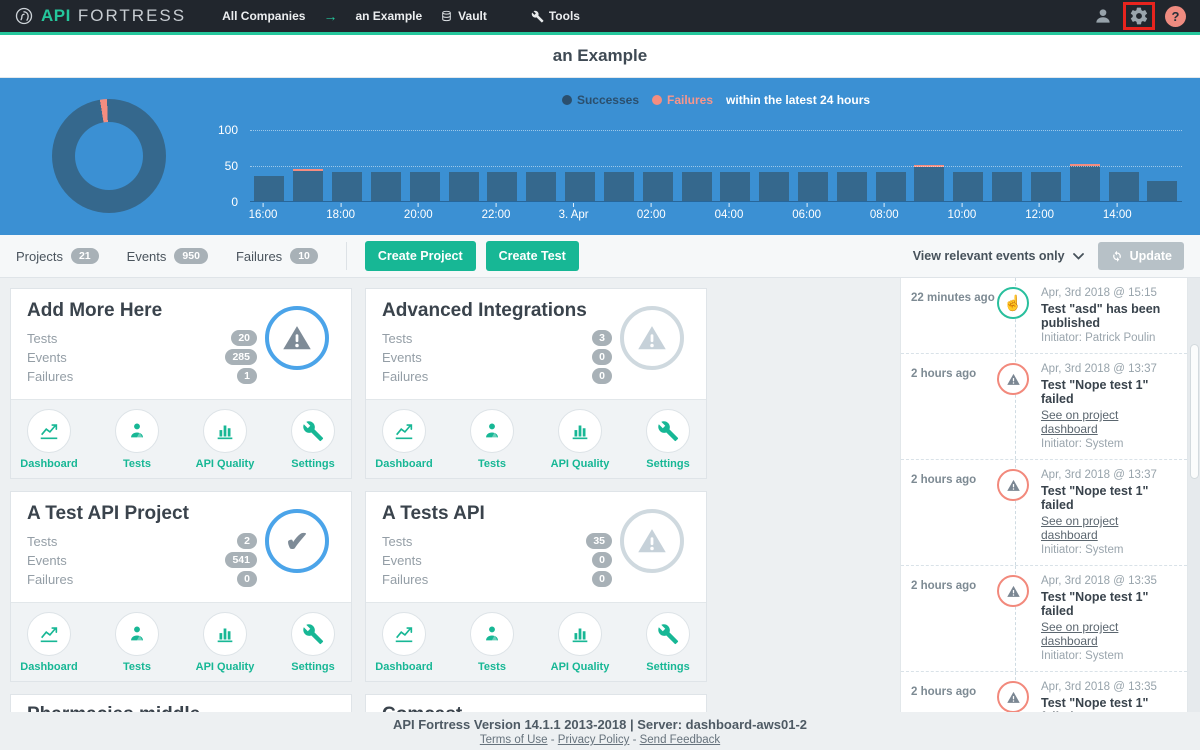  Describe the element at coordinates (389, 16) in the screenshot. I see `nav-current-project: an Example` at that location.